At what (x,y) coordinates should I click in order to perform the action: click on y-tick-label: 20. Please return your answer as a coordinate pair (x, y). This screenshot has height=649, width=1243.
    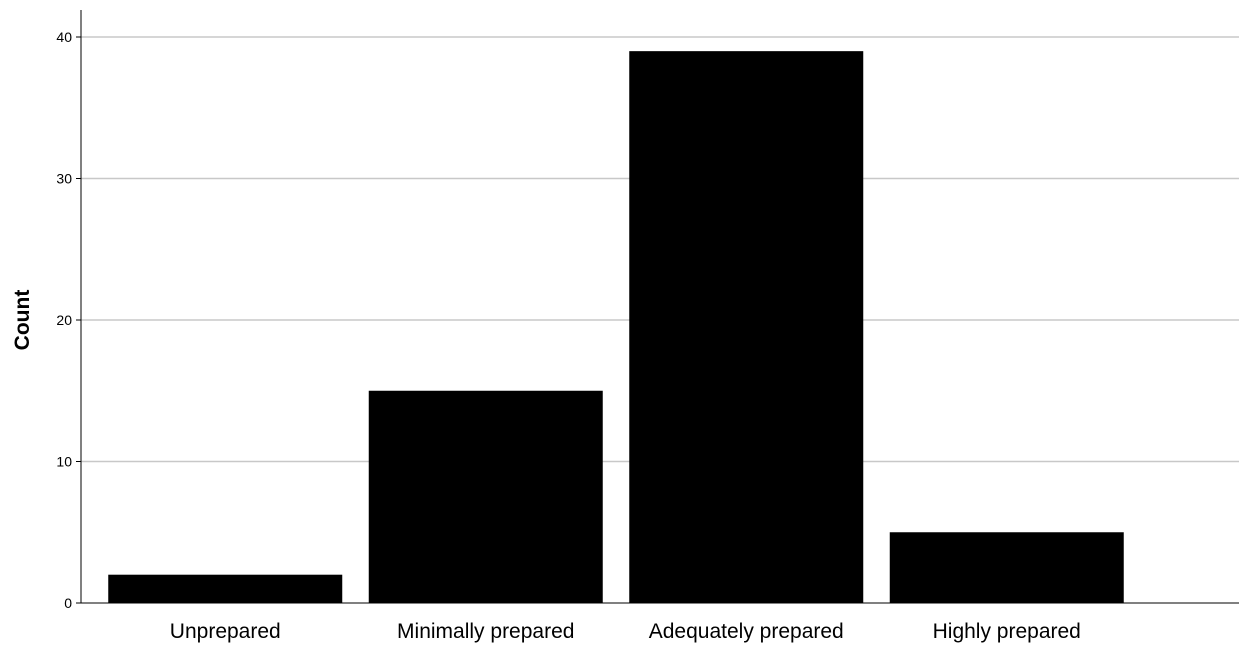
    Looking at the image, I should click on (64, 320).